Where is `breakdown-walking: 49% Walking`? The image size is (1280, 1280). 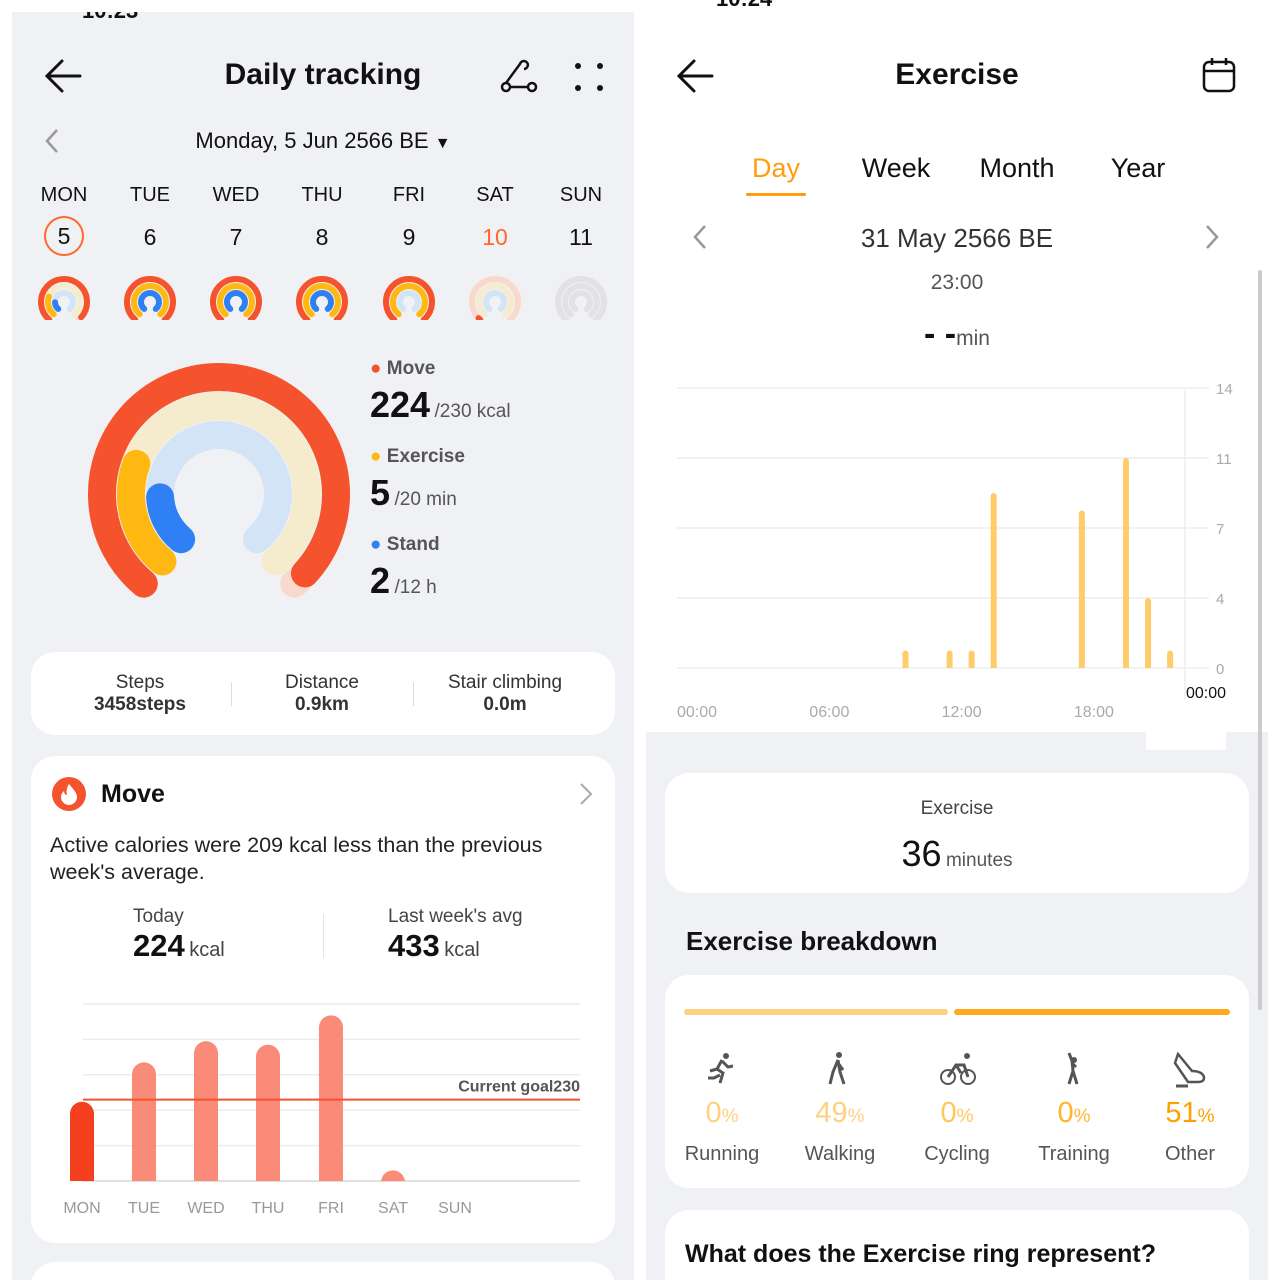
breakdown-walking: 49% Walking is located at coordinates (840, 1112).